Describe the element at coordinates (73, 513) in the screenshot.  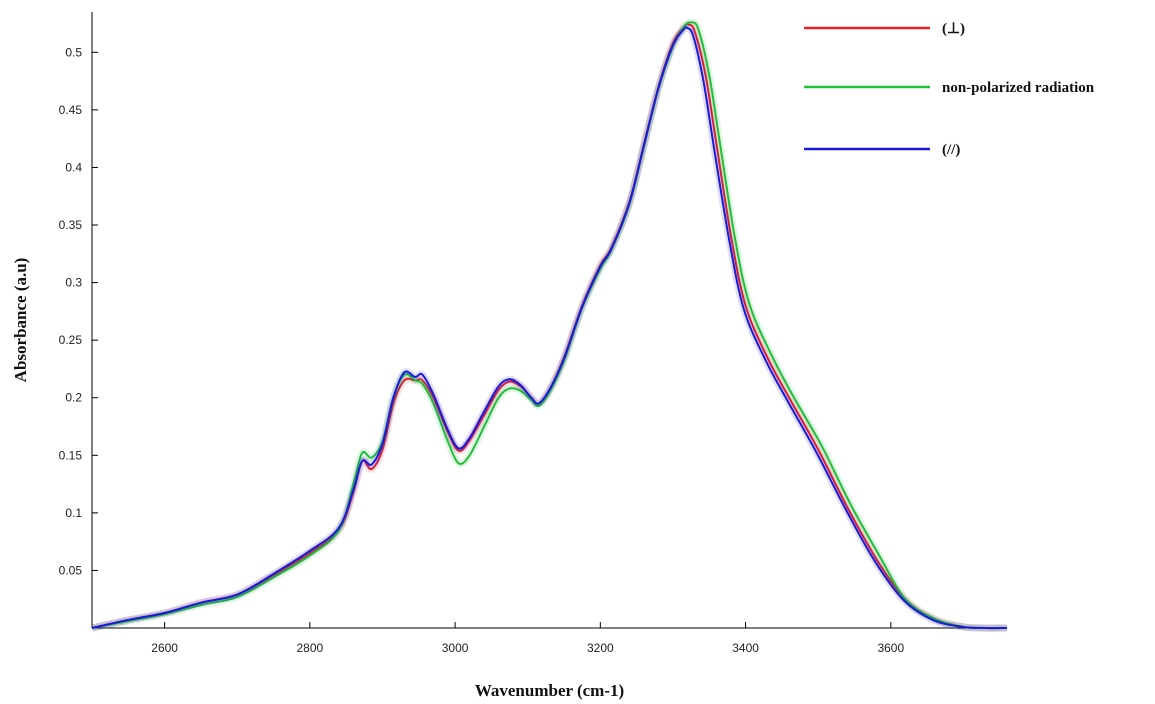
I see `y-tick-label: 0.1` at that location.